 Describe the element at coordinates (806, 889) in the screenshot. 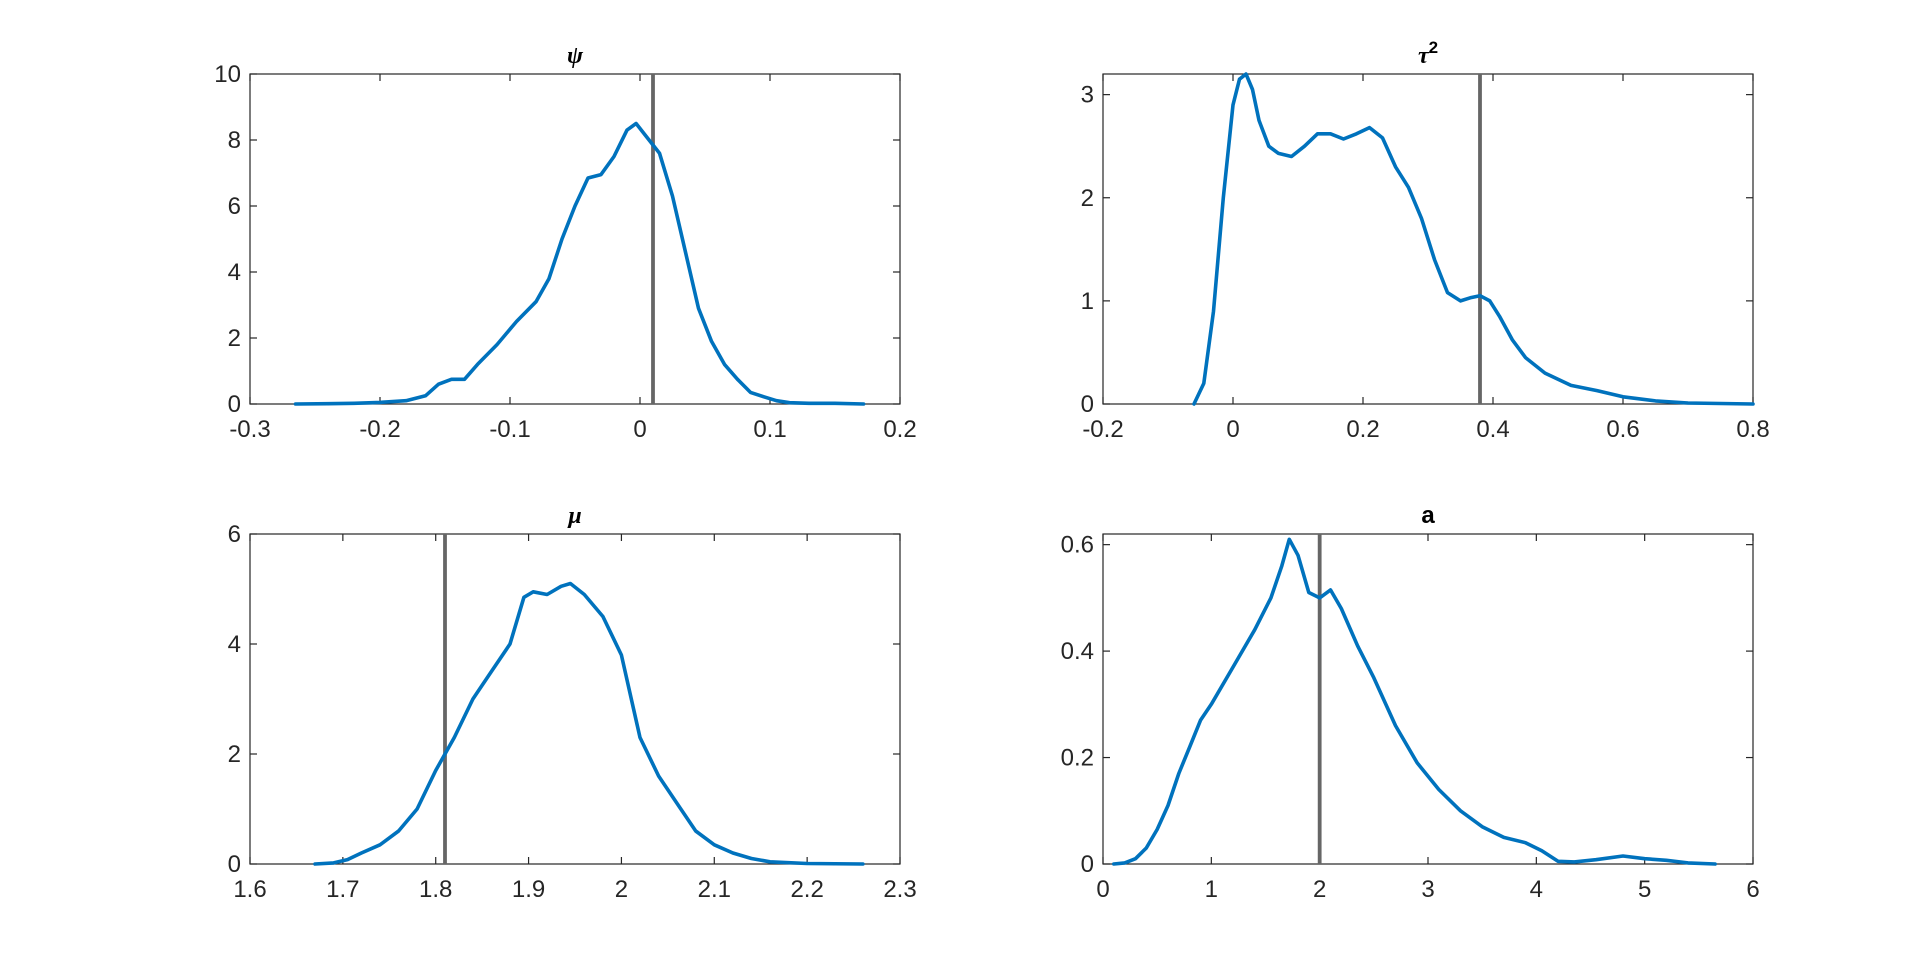

I see `mu-x-tick-label: 2.2` at that location.